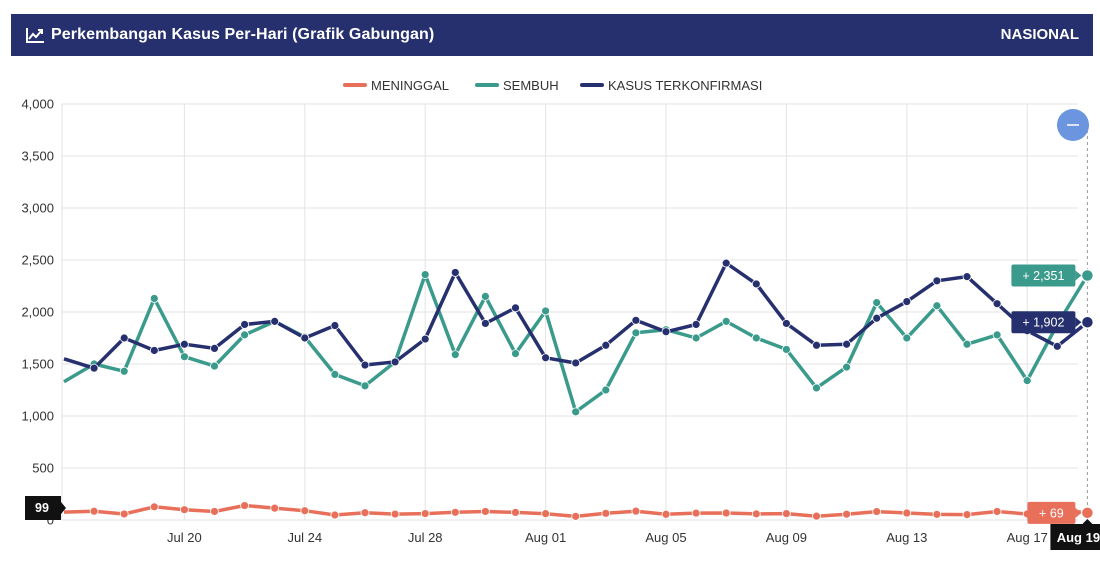  I want to click on value-callout, so click(1043, 322).